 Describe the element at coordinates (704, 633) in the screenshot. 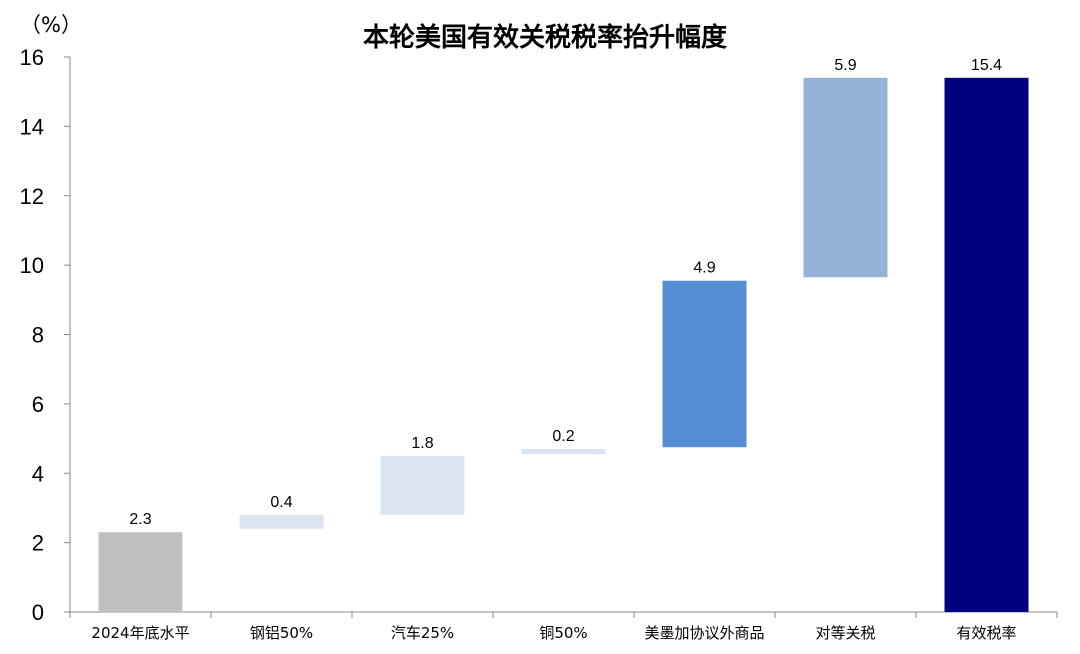

I see `x-tick-label: 美墨加协议外商品` at that location.